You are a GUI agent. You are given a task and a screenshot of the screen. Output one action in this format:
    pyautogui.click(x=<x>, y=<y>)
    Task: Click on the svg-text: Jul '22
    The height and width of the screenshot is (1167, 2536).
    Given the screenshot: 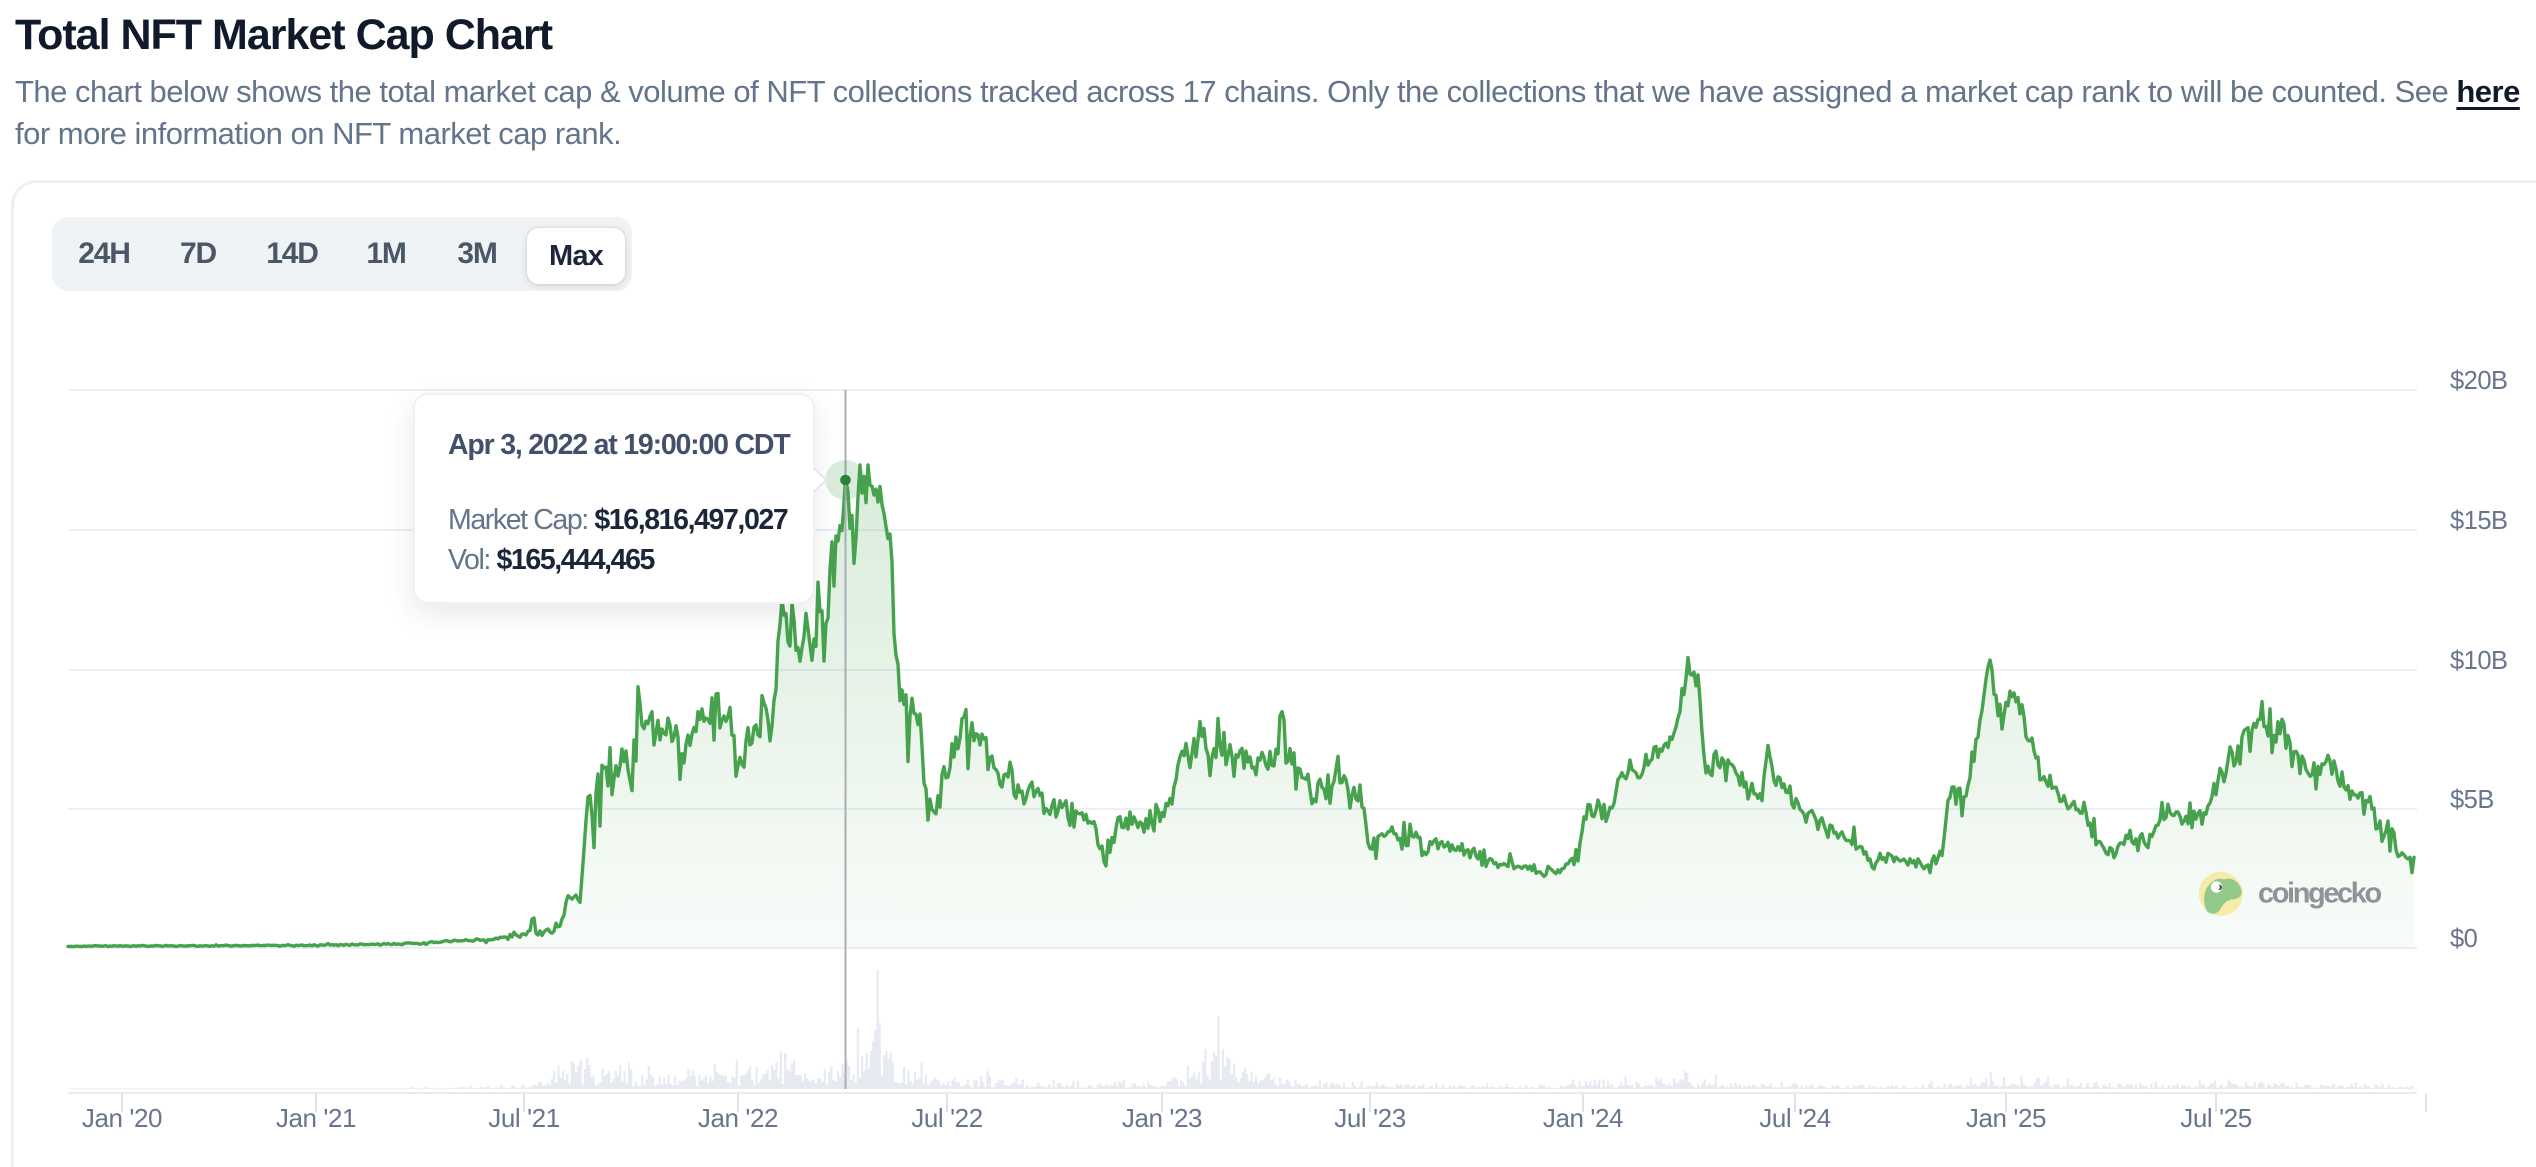 What is the action you would take?
    pyautogui.click(x=947, y=1118)
    